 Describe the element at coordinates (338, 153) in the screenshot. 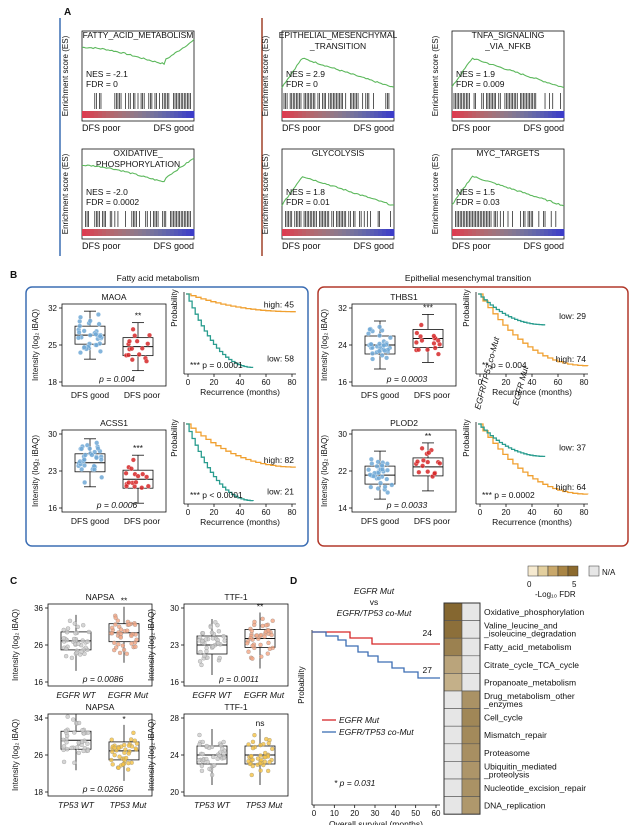

I see `gsea-title: GLYCOLYSIS` at that location.